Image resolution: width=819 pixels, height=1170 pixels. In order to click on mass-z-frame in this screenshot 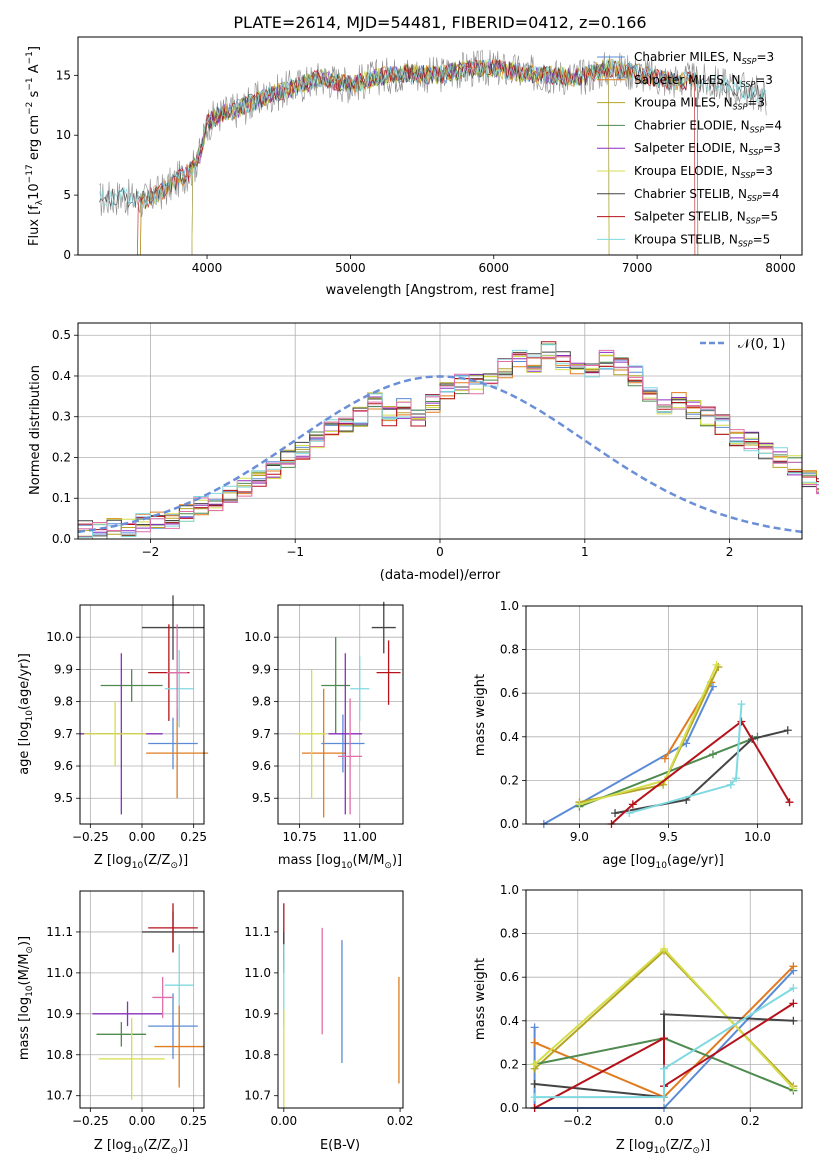, I will do `click(142, 999)`.